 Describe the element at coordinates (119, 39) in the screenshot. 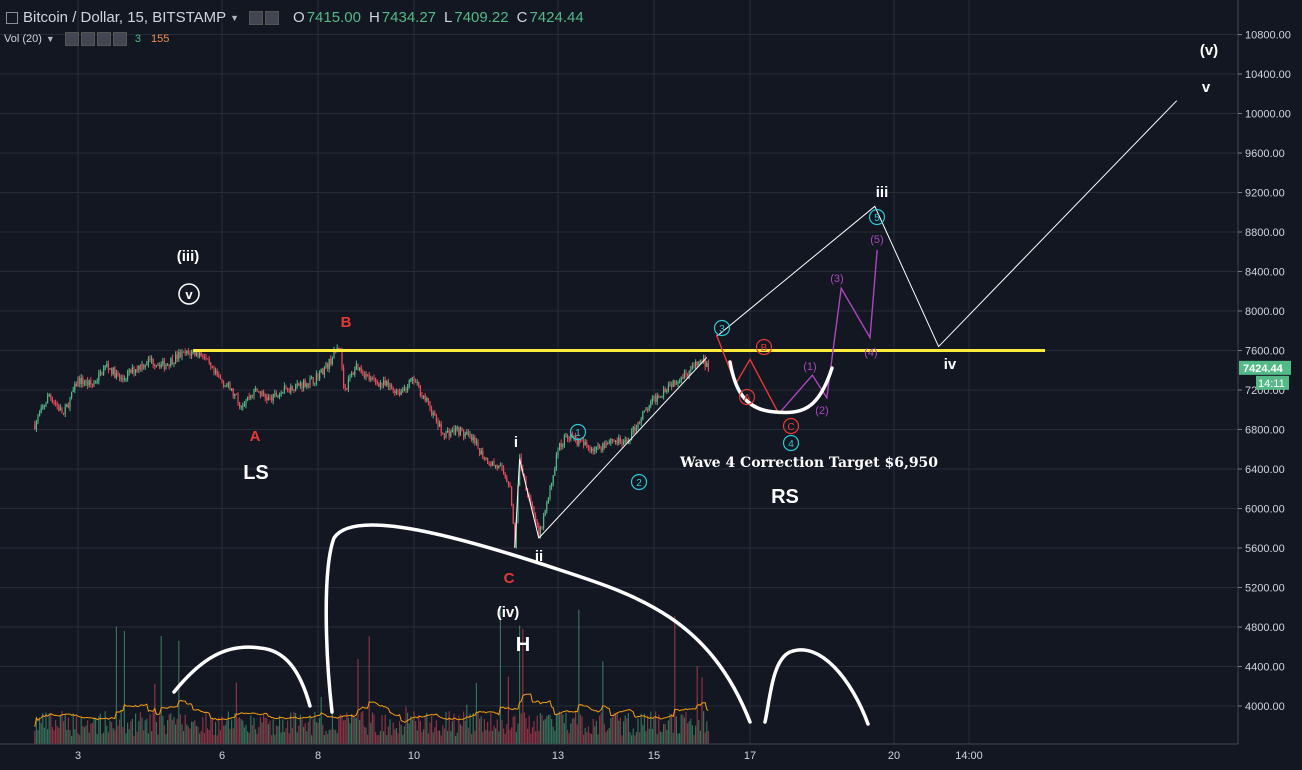

I see `close-icon` at that location.